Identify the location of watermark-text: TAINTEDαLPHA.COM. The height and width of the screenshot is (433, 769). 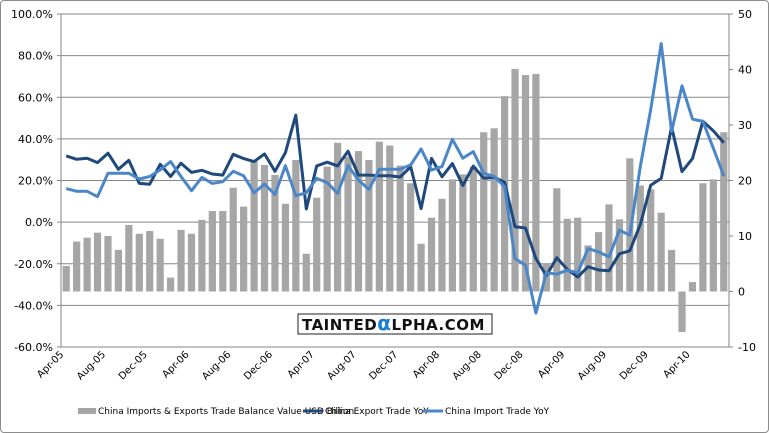
(393, 323).